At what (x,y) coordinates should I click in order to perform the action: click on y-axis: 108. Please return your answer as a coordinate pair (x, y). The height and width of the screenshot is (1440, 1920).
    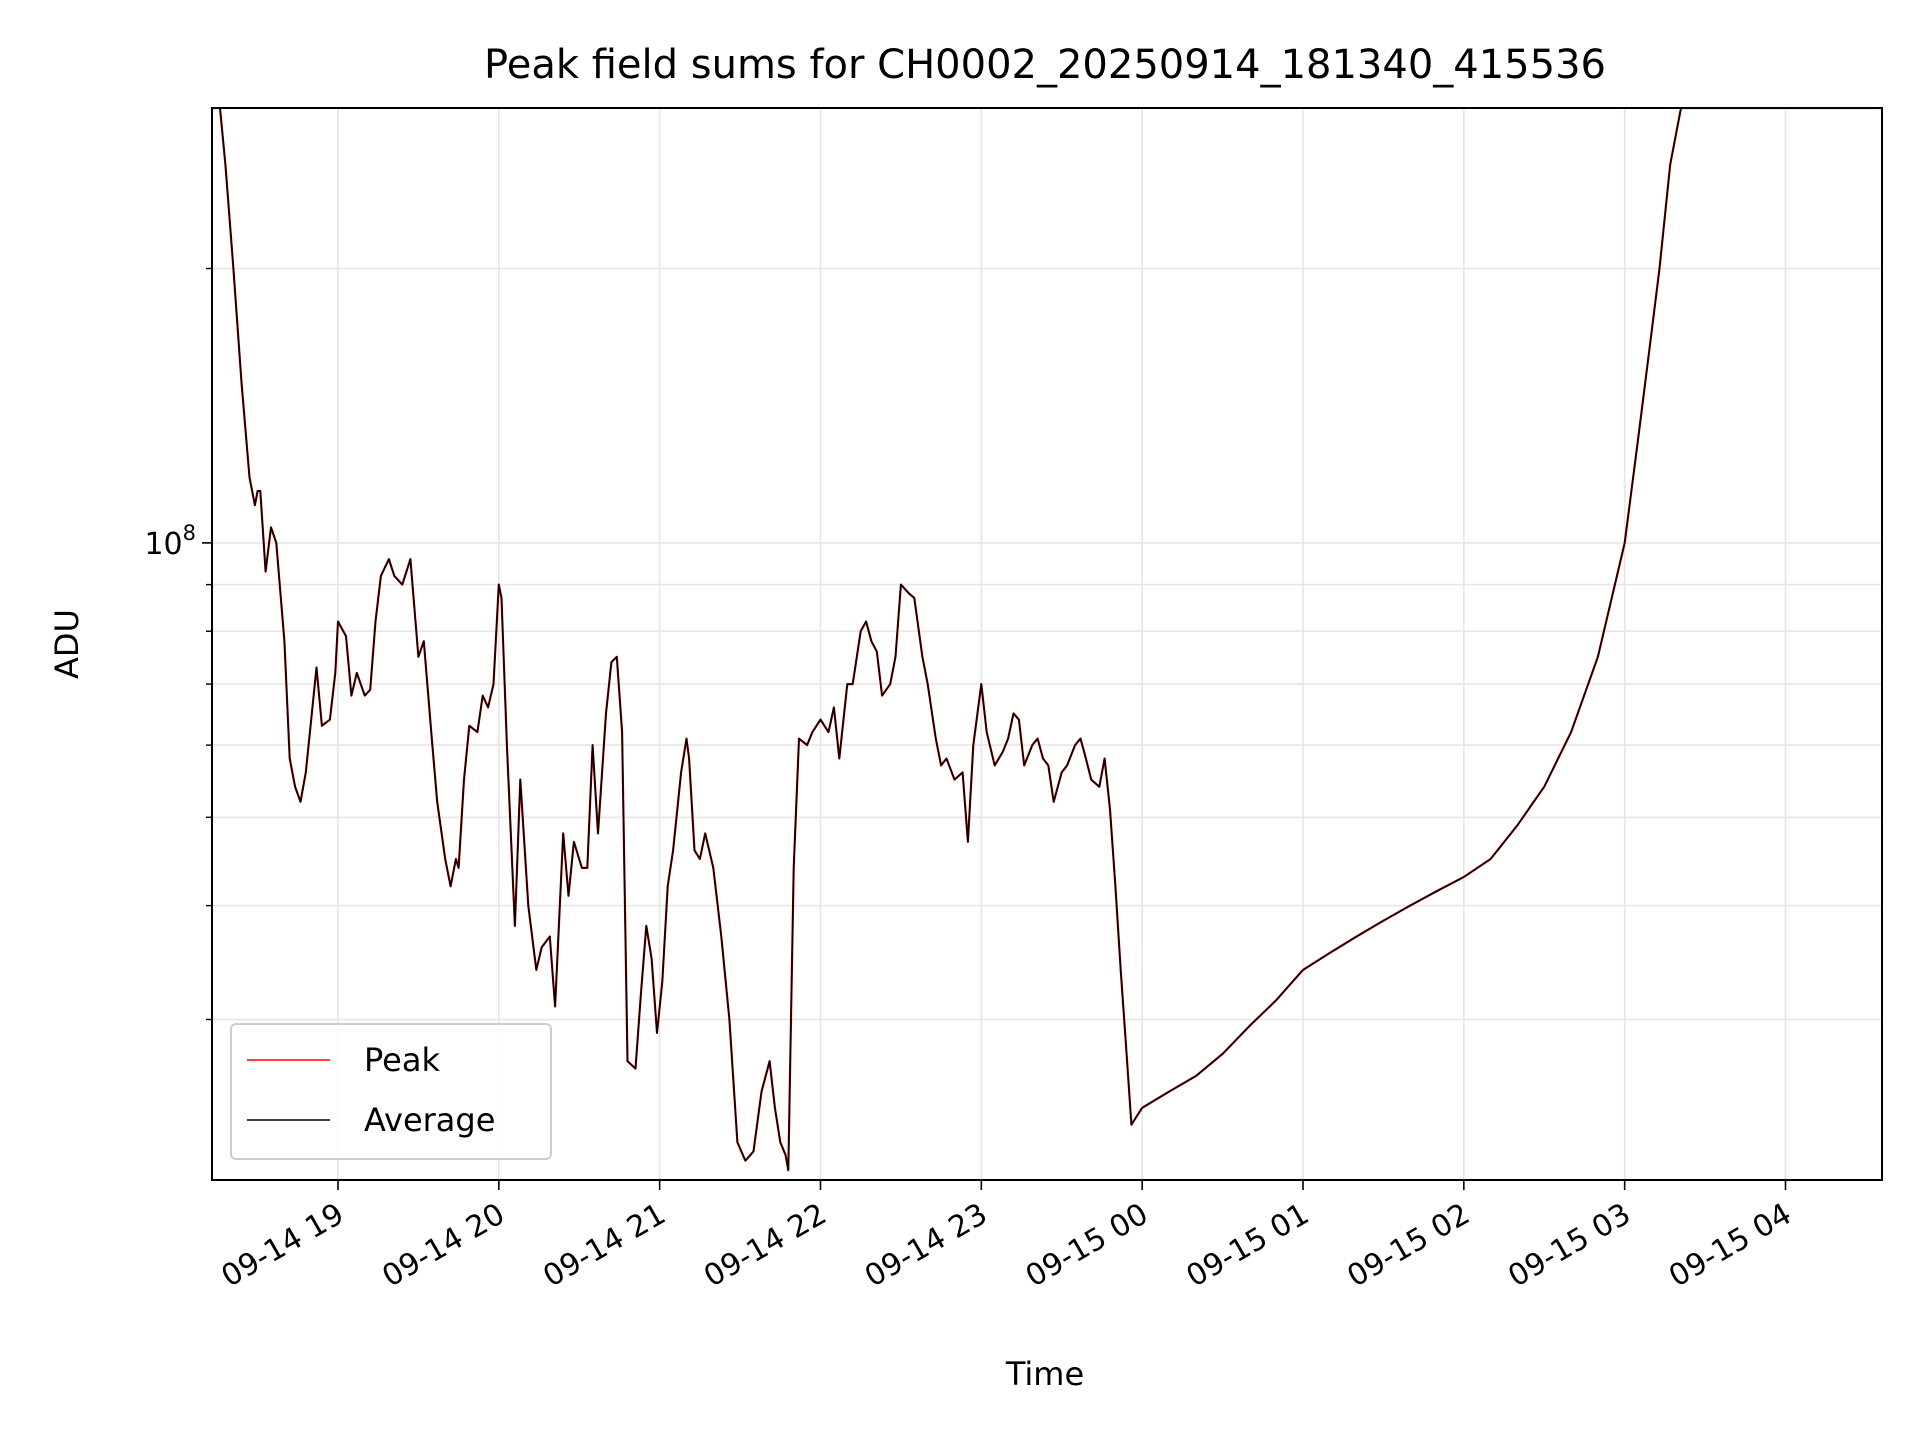
    Looking at the image, I should click on (178, 644).